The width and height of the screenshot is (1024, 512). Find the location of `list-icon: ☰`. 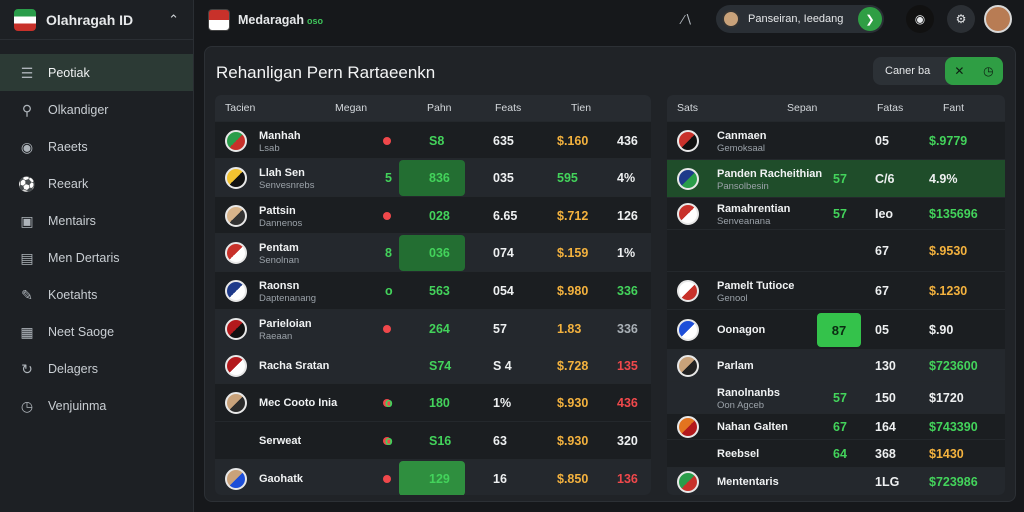

list-icon: ☰ is located at coordinates (27, 72).